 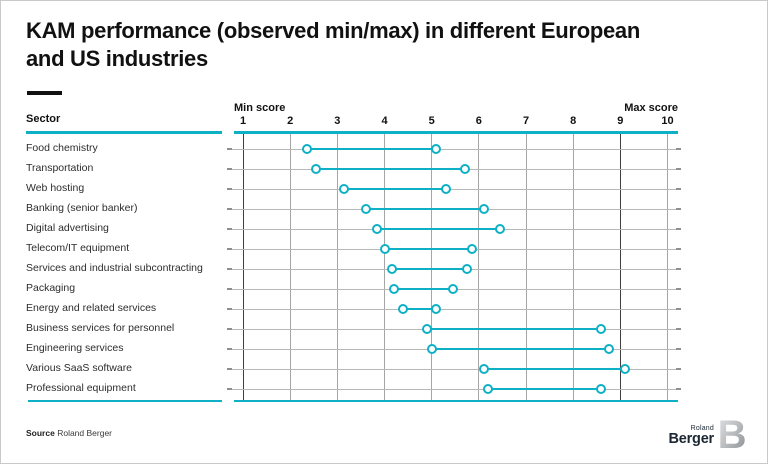 I want to click on x-tick-label-2: 2, so click(x=290, y=121).